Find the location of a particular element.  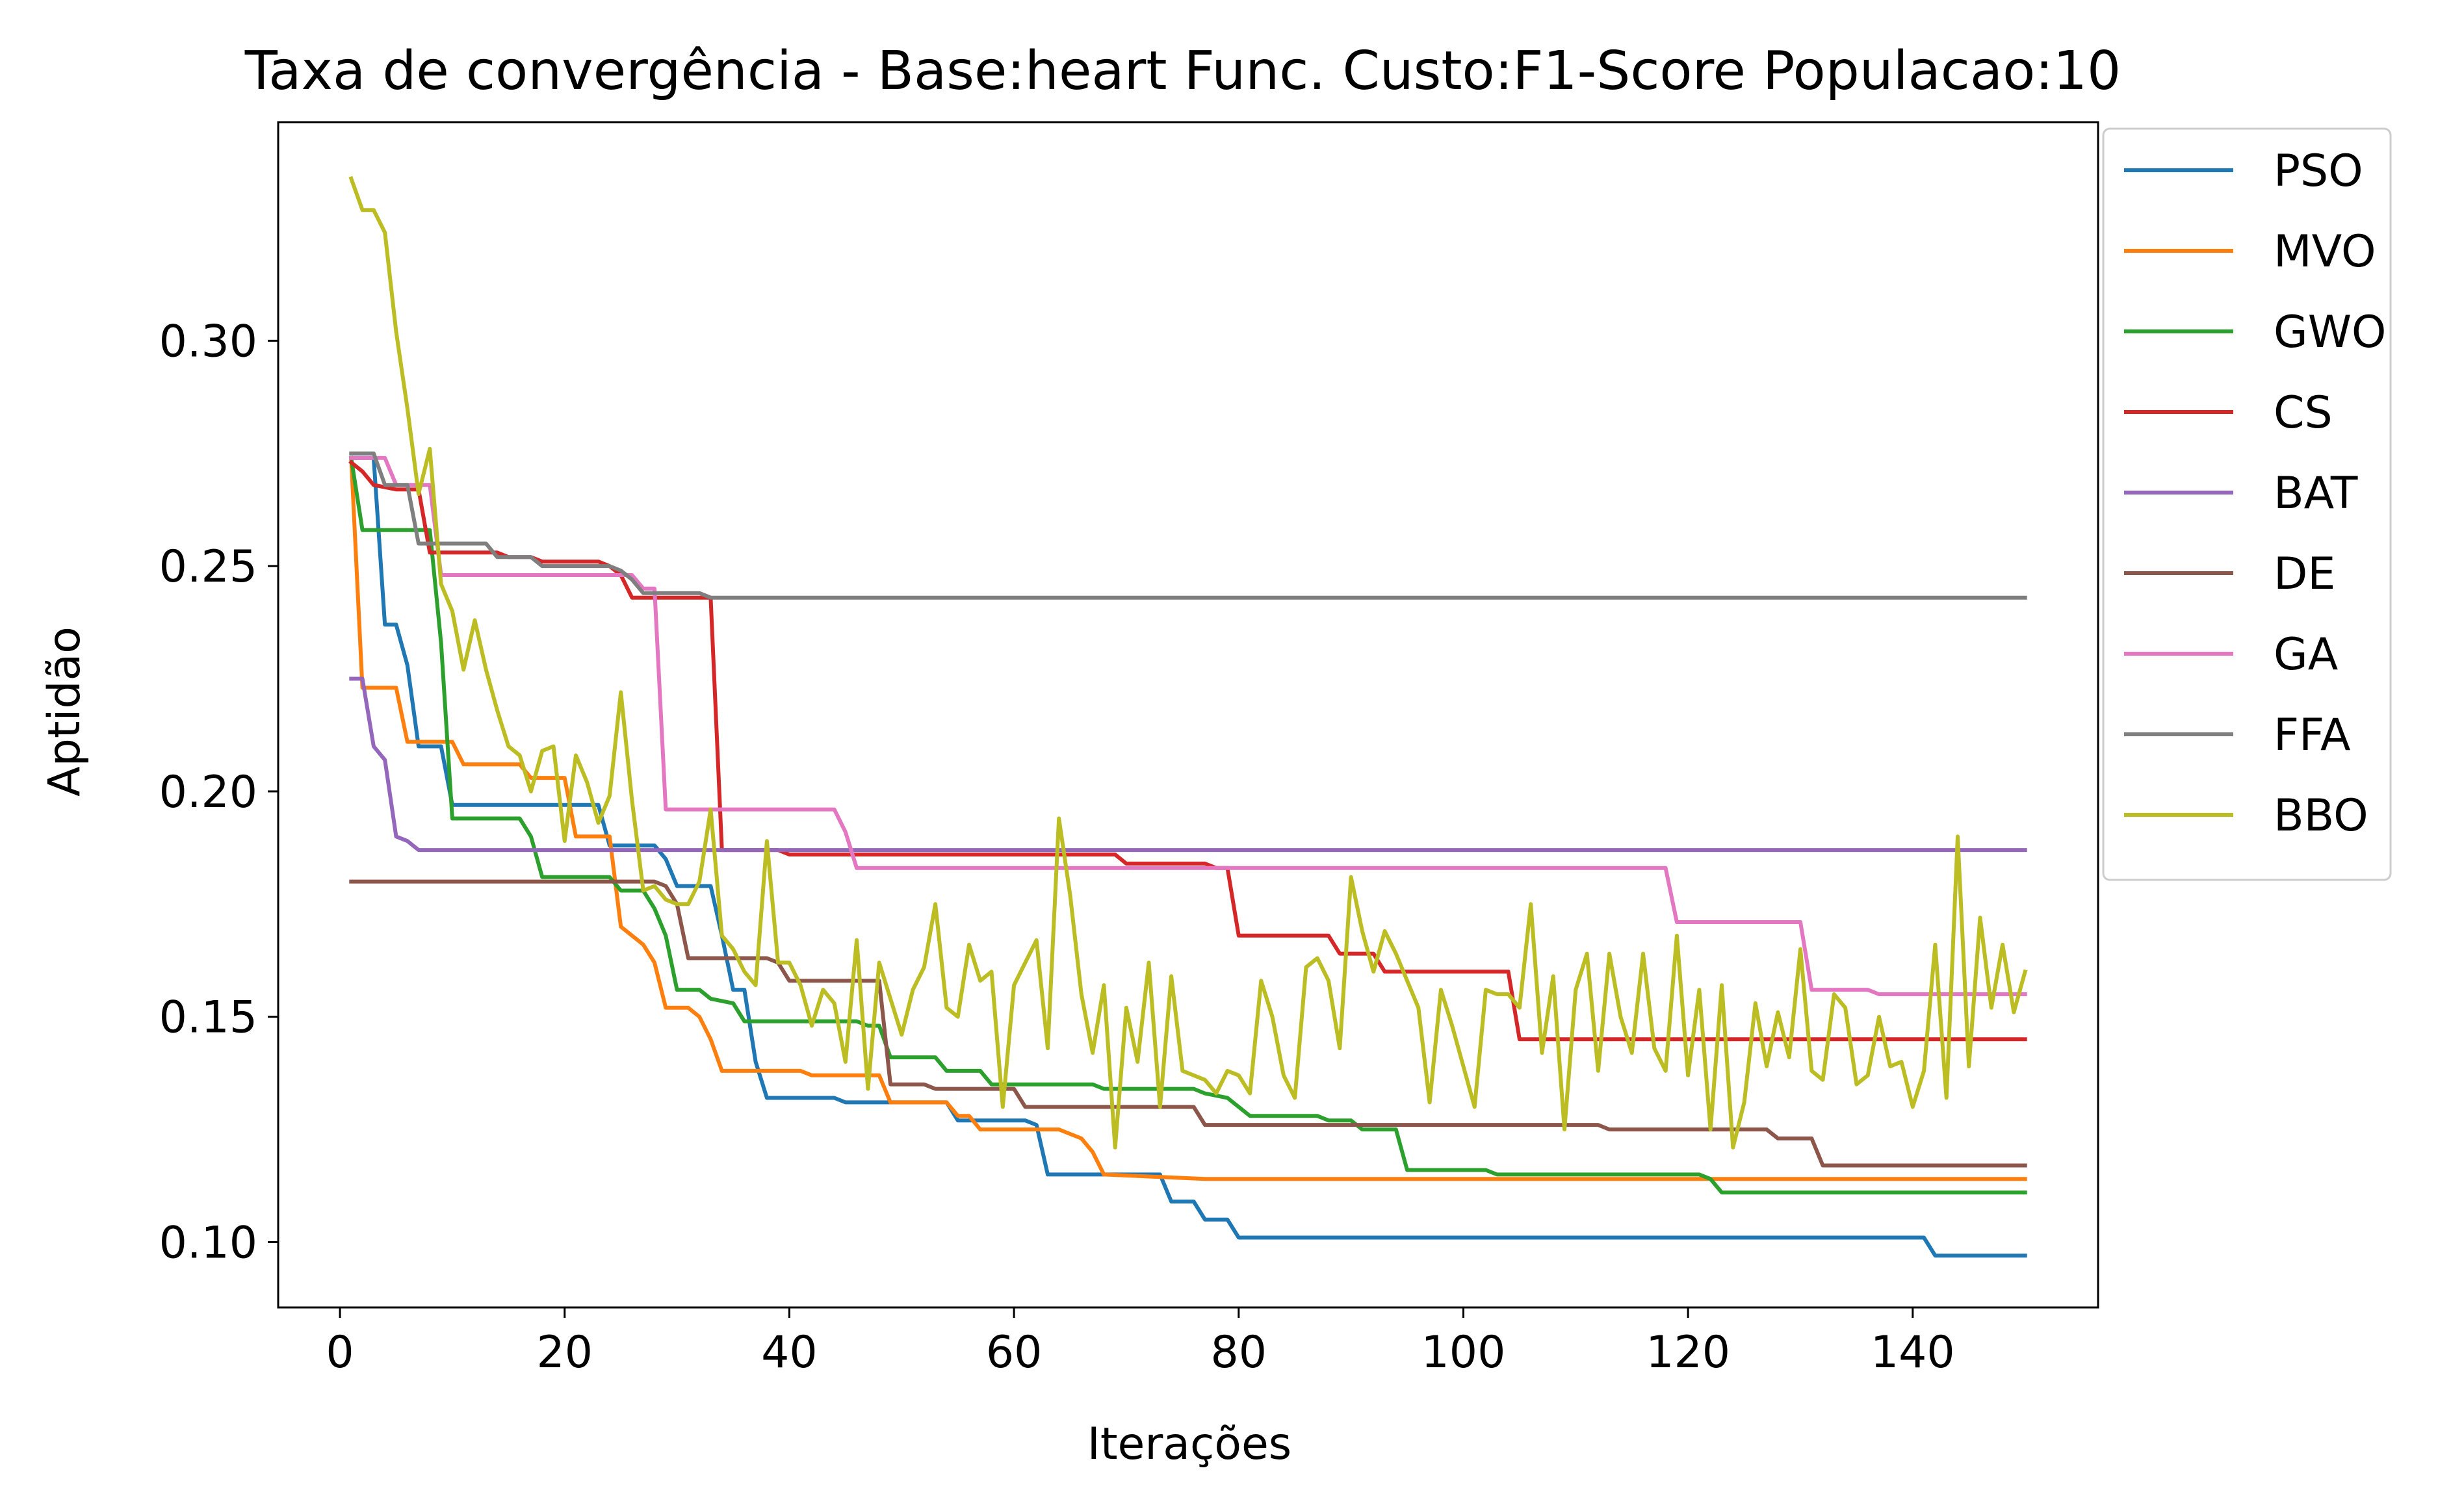

y-tick-label: 0.25 is located at coordinates (208, 567).